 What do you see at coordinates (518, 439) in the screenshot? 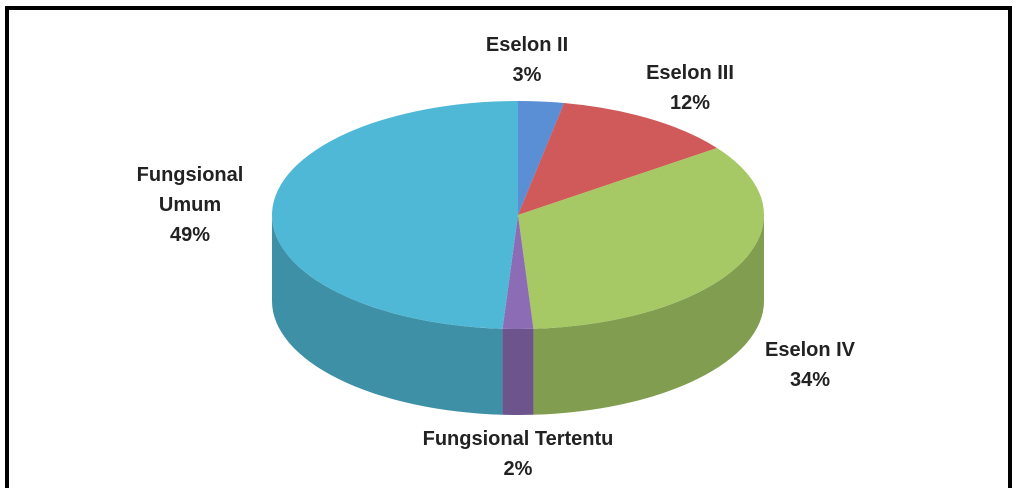
I see `category-label: Fungsional Tertentu` at bounding box center [518, 439].